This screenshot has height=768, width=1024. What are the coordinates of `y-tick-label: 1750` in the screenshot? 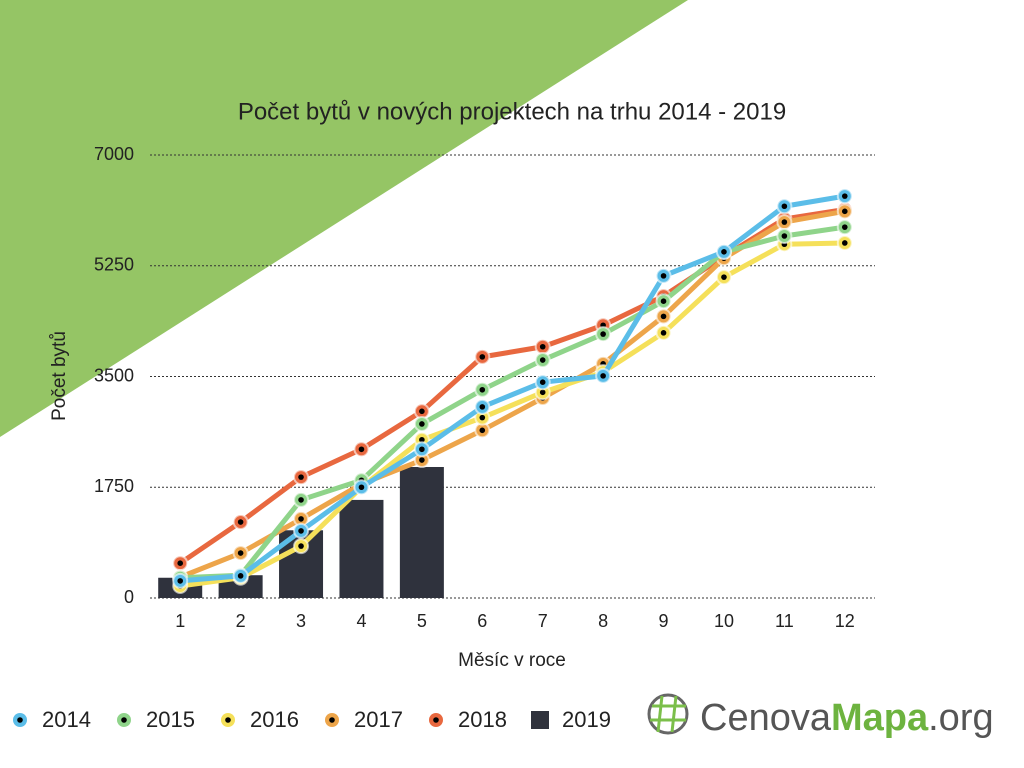 It's located at (114, 486).